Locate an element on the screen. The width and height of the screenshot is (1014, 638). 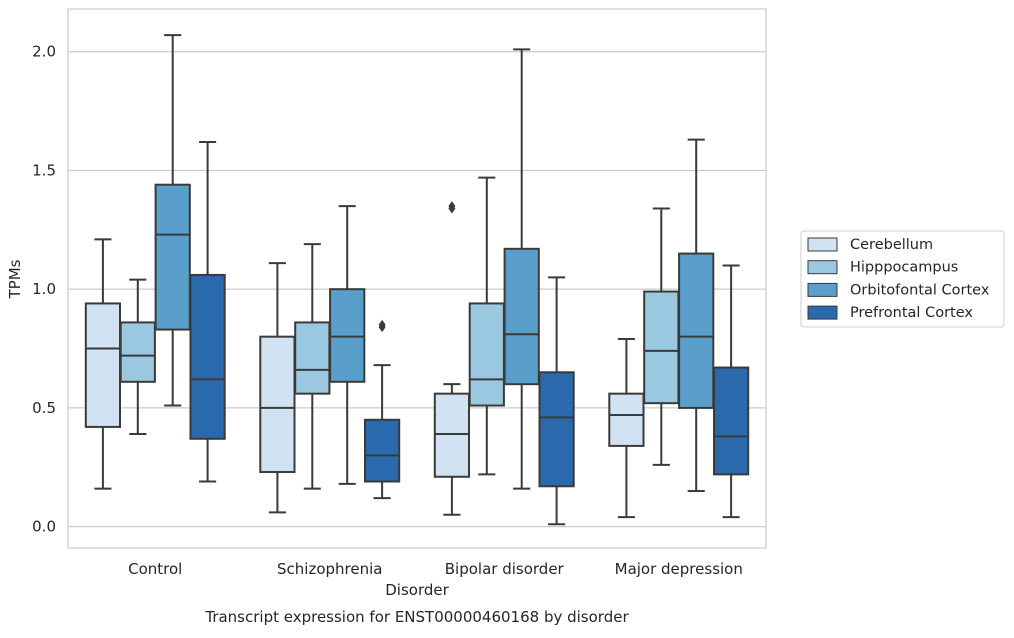
y-tick-label: 1.0 is located at coordinates (44, 289).